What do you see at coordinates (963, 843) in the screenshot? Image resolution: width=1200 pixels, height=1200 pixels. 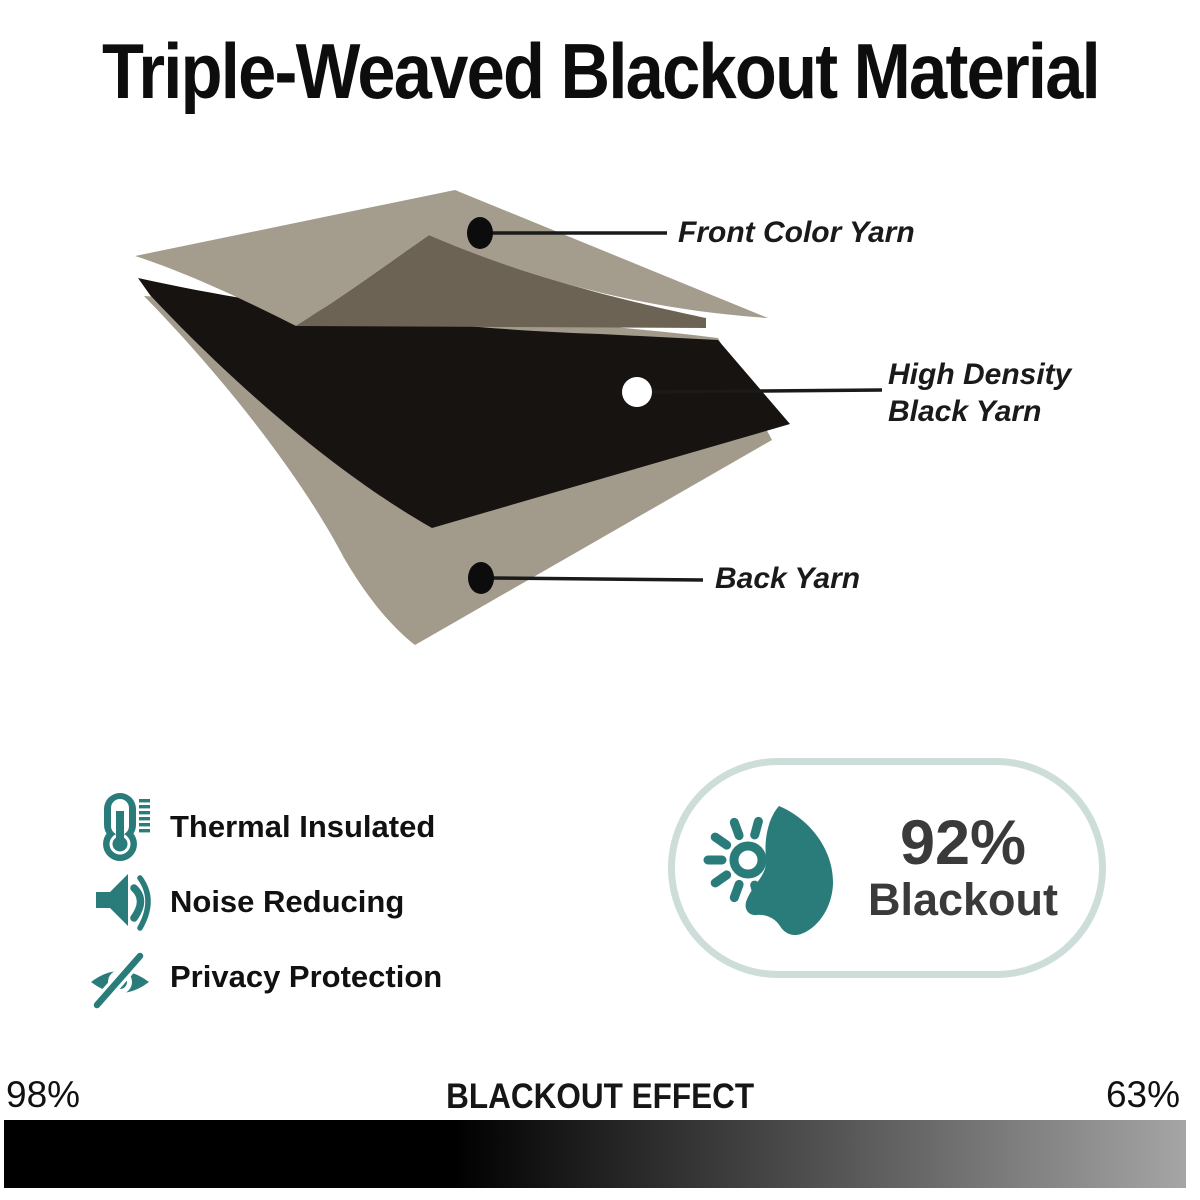 I see `badge-percent: 92%` at bounding box center [963, 843].